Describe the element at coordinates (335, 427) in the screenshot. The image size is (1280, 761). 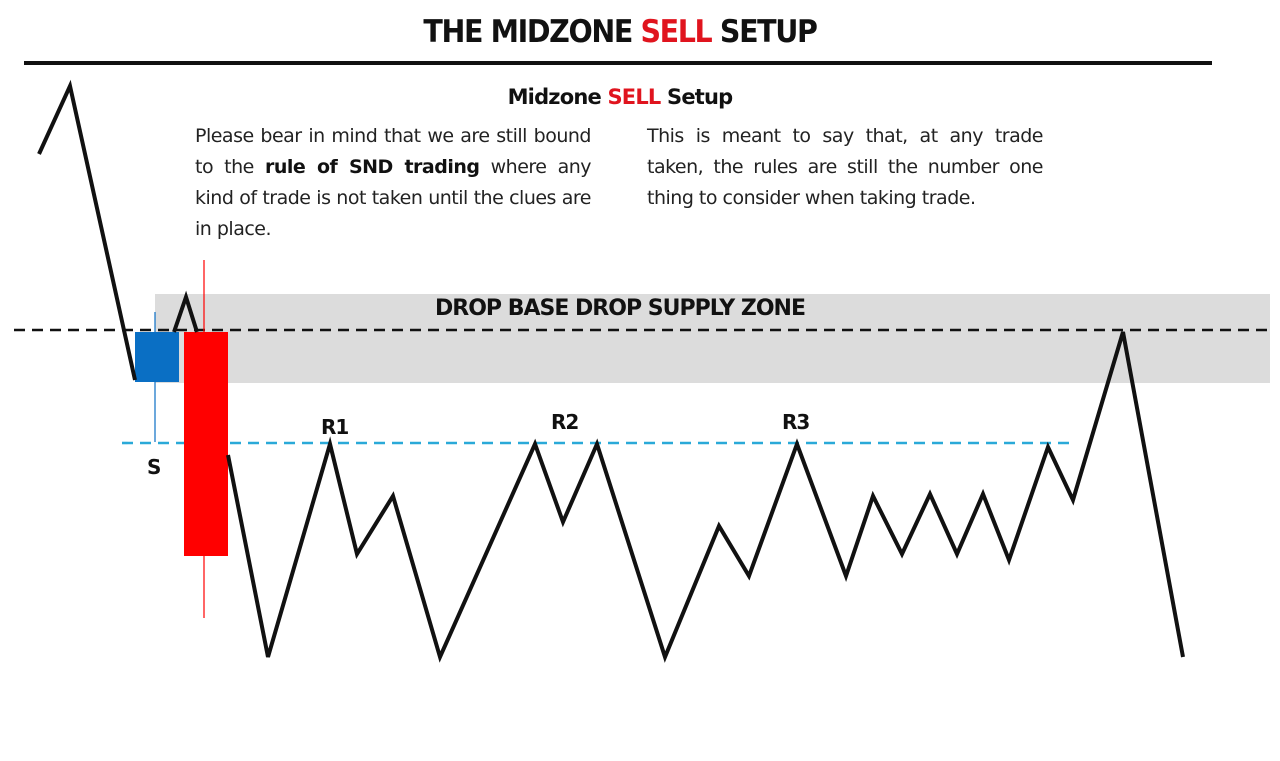
I see `retest-label-r1: R1` at that location.